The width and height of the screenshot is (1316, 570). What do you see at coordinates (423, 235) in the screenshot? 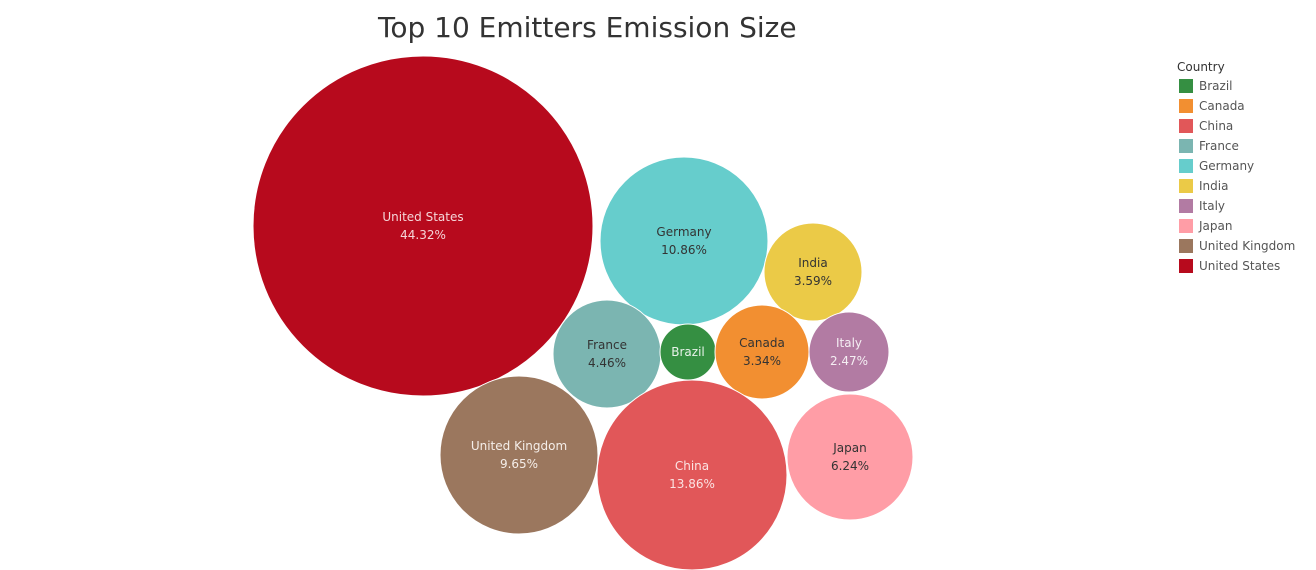
I see `bubble-value-united-states: 44.32%` at bounding box center [423, 235].